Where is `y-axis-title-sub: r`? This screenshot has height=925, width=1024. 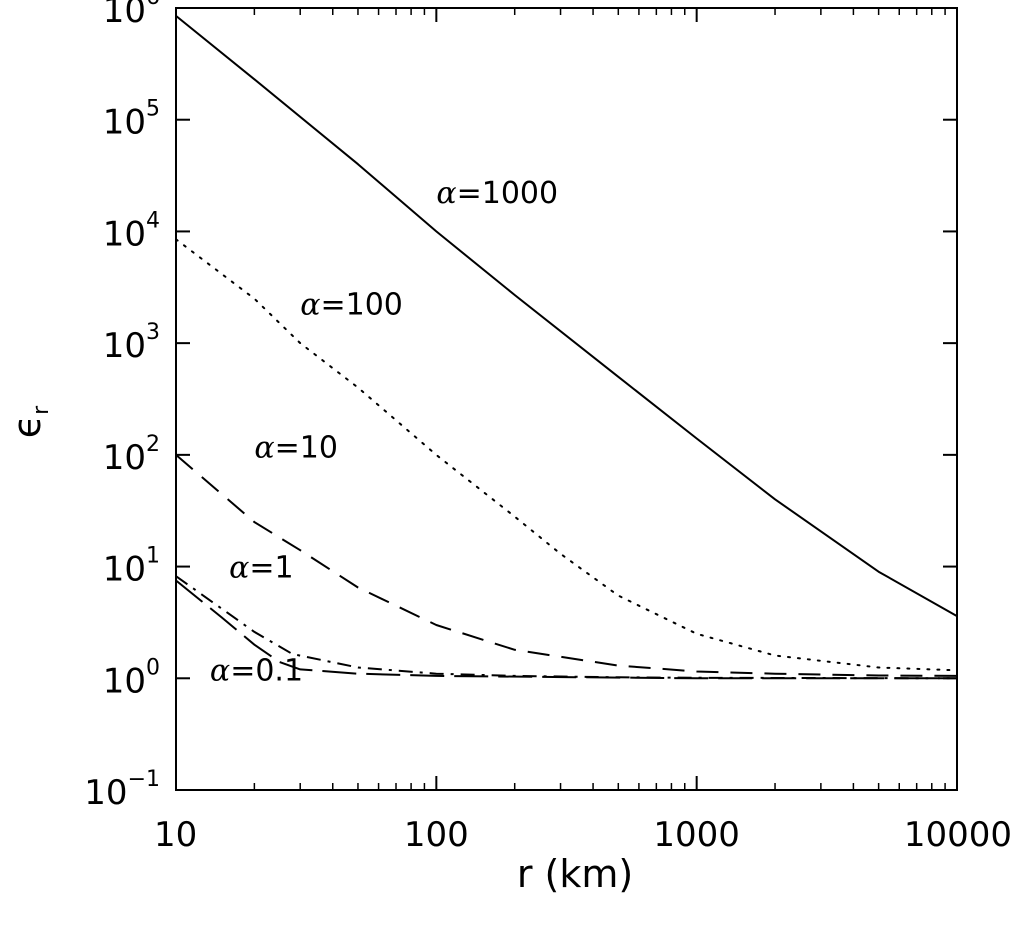
y-axis-title-sub: r is located at coordinates (41, 410).